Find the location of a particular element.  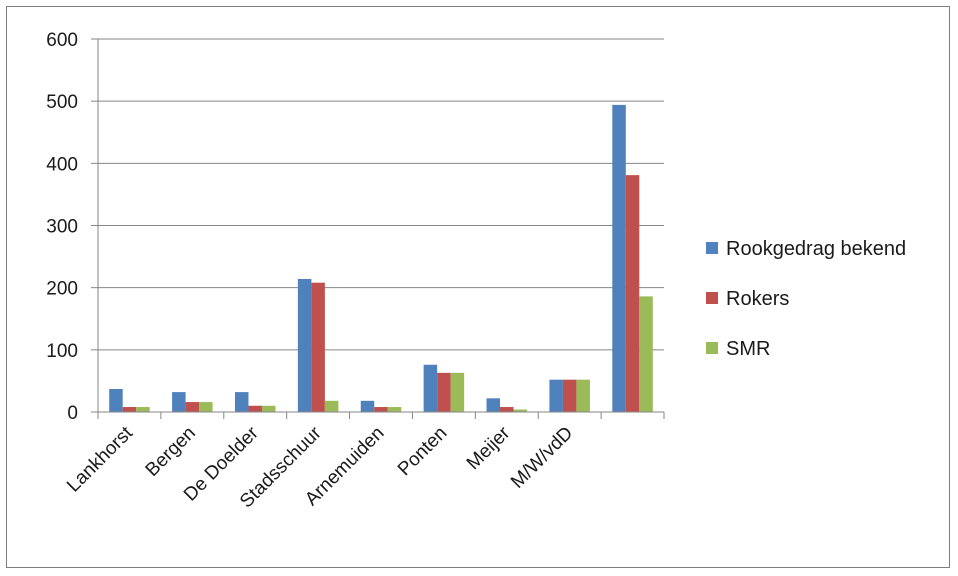

legend-label: Rokers is located at coordinates (757, 299).